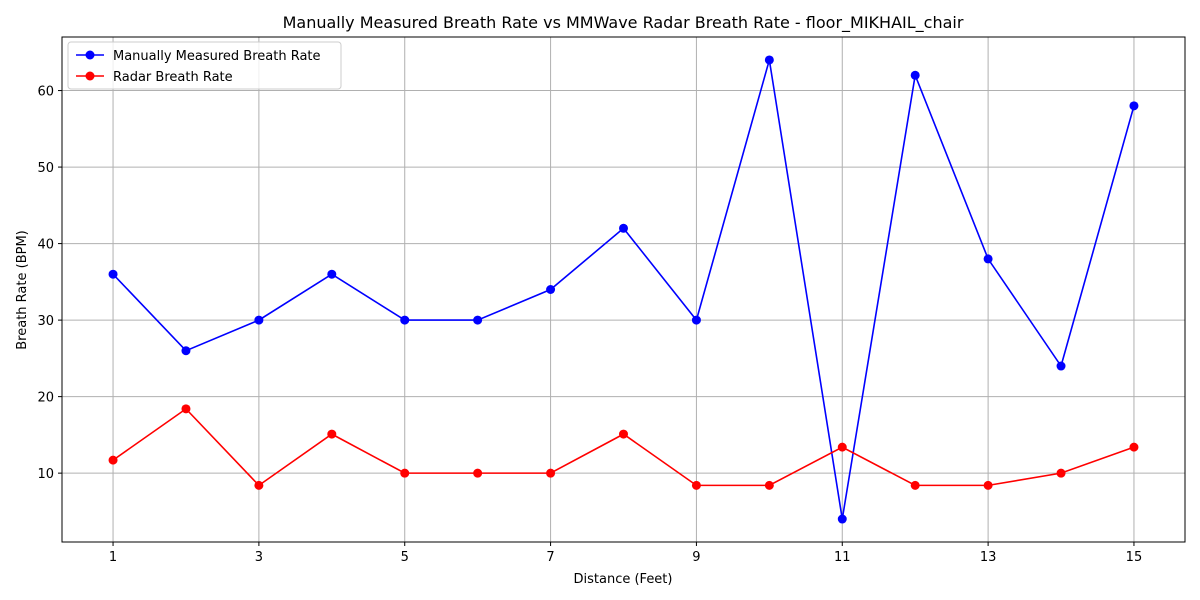 This screenshot has width=1200, height=600. Describe the element at coordinates (173, 77) in the screenshot. I see `legend-label-radar: Radar Breath Rate` at that location.